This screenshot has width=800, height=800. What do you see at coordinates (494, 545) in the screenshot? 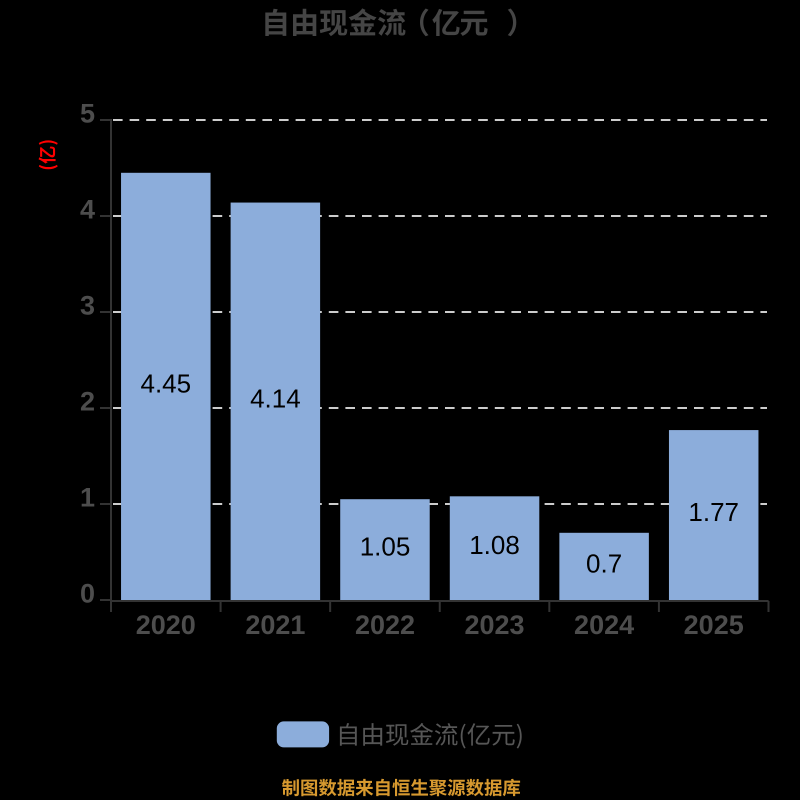
I see `svg-text: 1.08` at bounding box center [494, 545].